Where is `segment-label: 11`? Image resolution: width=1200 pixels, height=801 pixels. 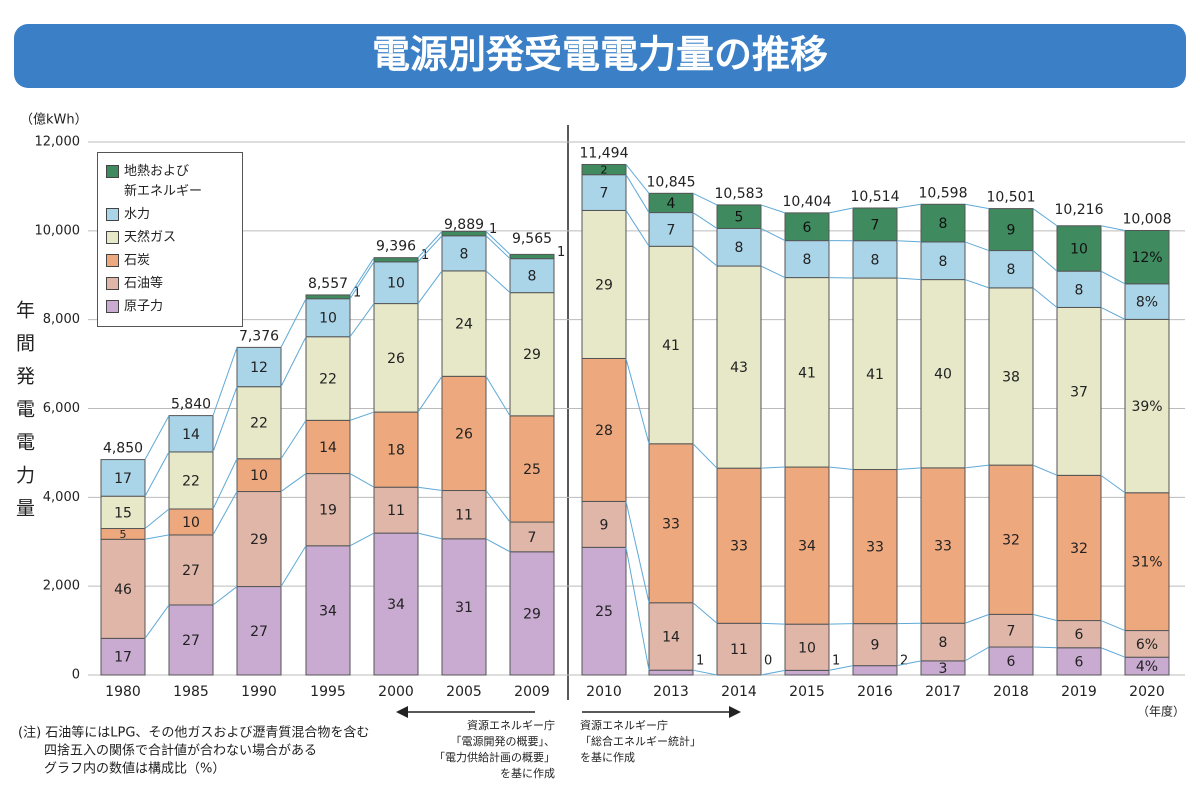
segment-label: 11 is located at coordinates (396, 511).